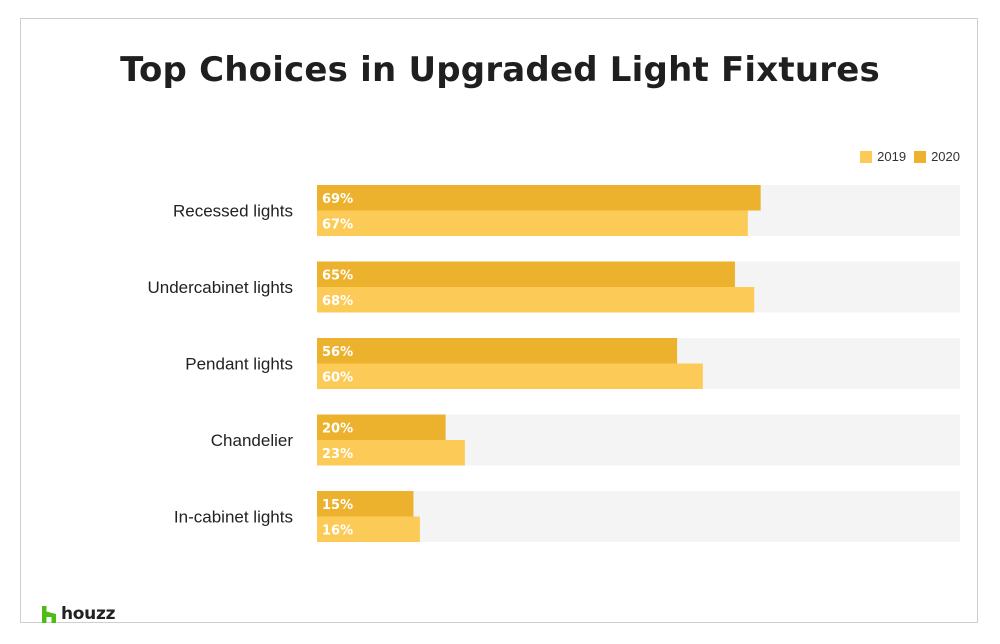 This screenshot has height=644, width=1000. I want to click on legend-item-2019: 2019, so click(883, 156).